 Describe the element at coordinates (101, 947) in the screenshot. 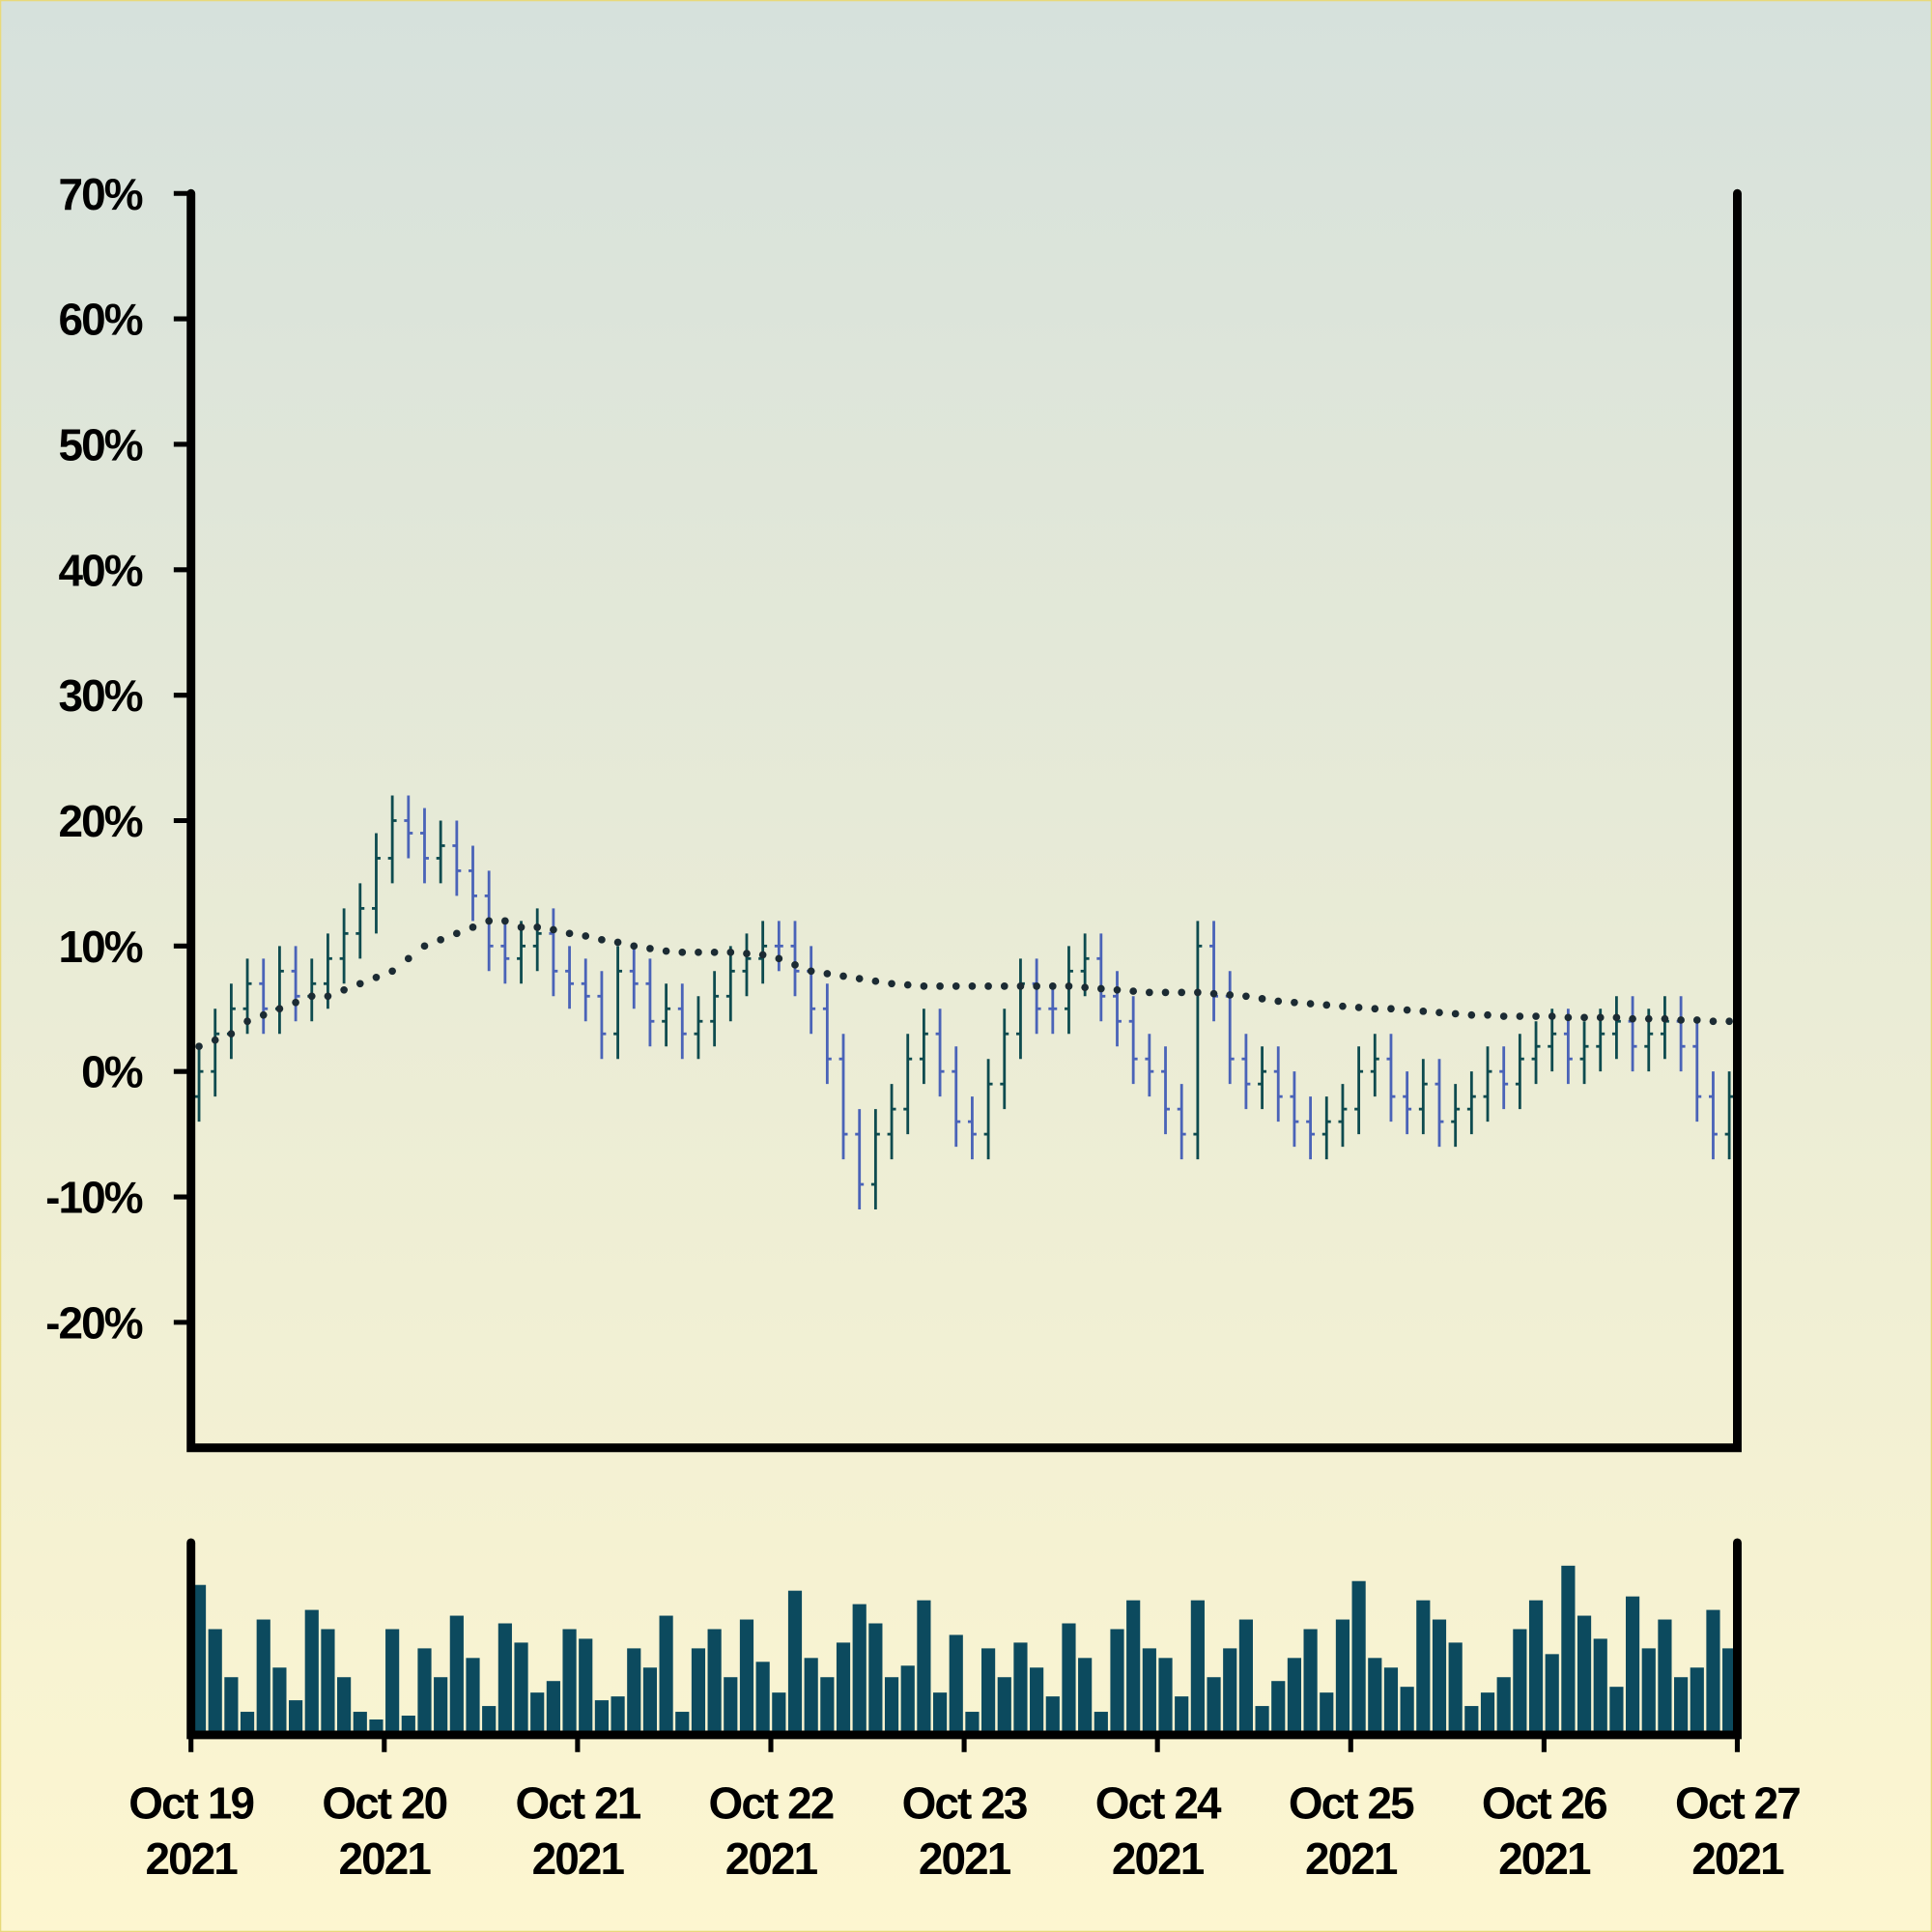

I see `y-tick-label: 10%` at that location.